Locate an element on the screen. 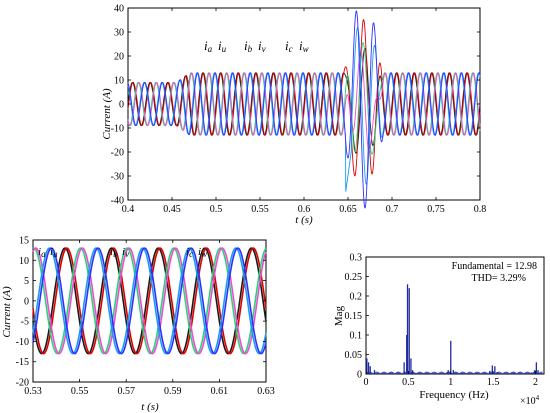 Image resolution: width=550 pixels, height=413 pixels. top-legend-ic: ic is located at coordinates (289, 46).